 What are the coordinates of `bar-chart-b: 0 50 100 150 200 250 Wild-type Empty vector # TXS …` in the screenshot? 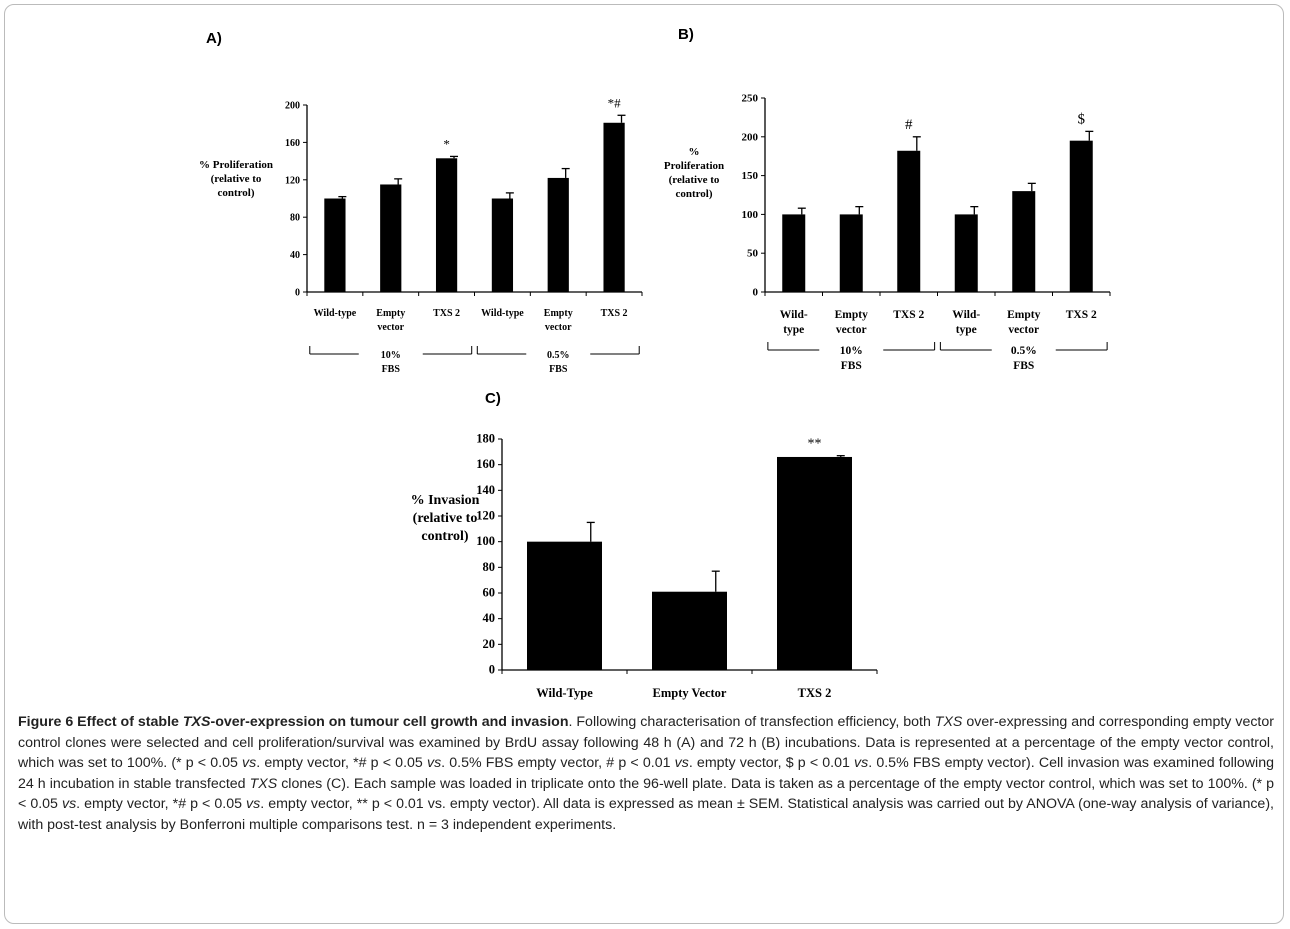 It's located at (926, 232).